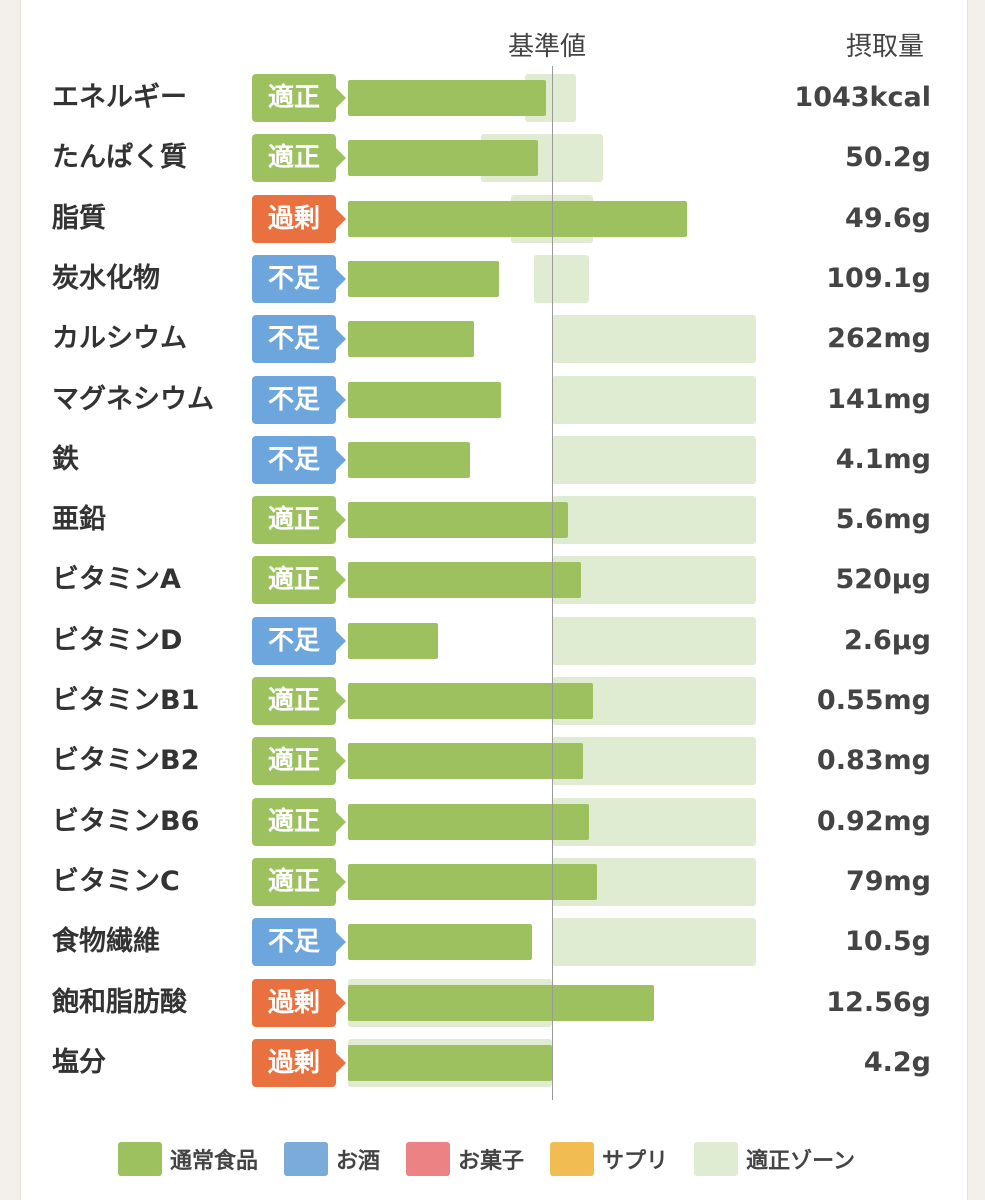 Image resolution: width=985 pixels, height=1200 pixels. I want to click on intake-value: 4.1mg, so click(883, 459).